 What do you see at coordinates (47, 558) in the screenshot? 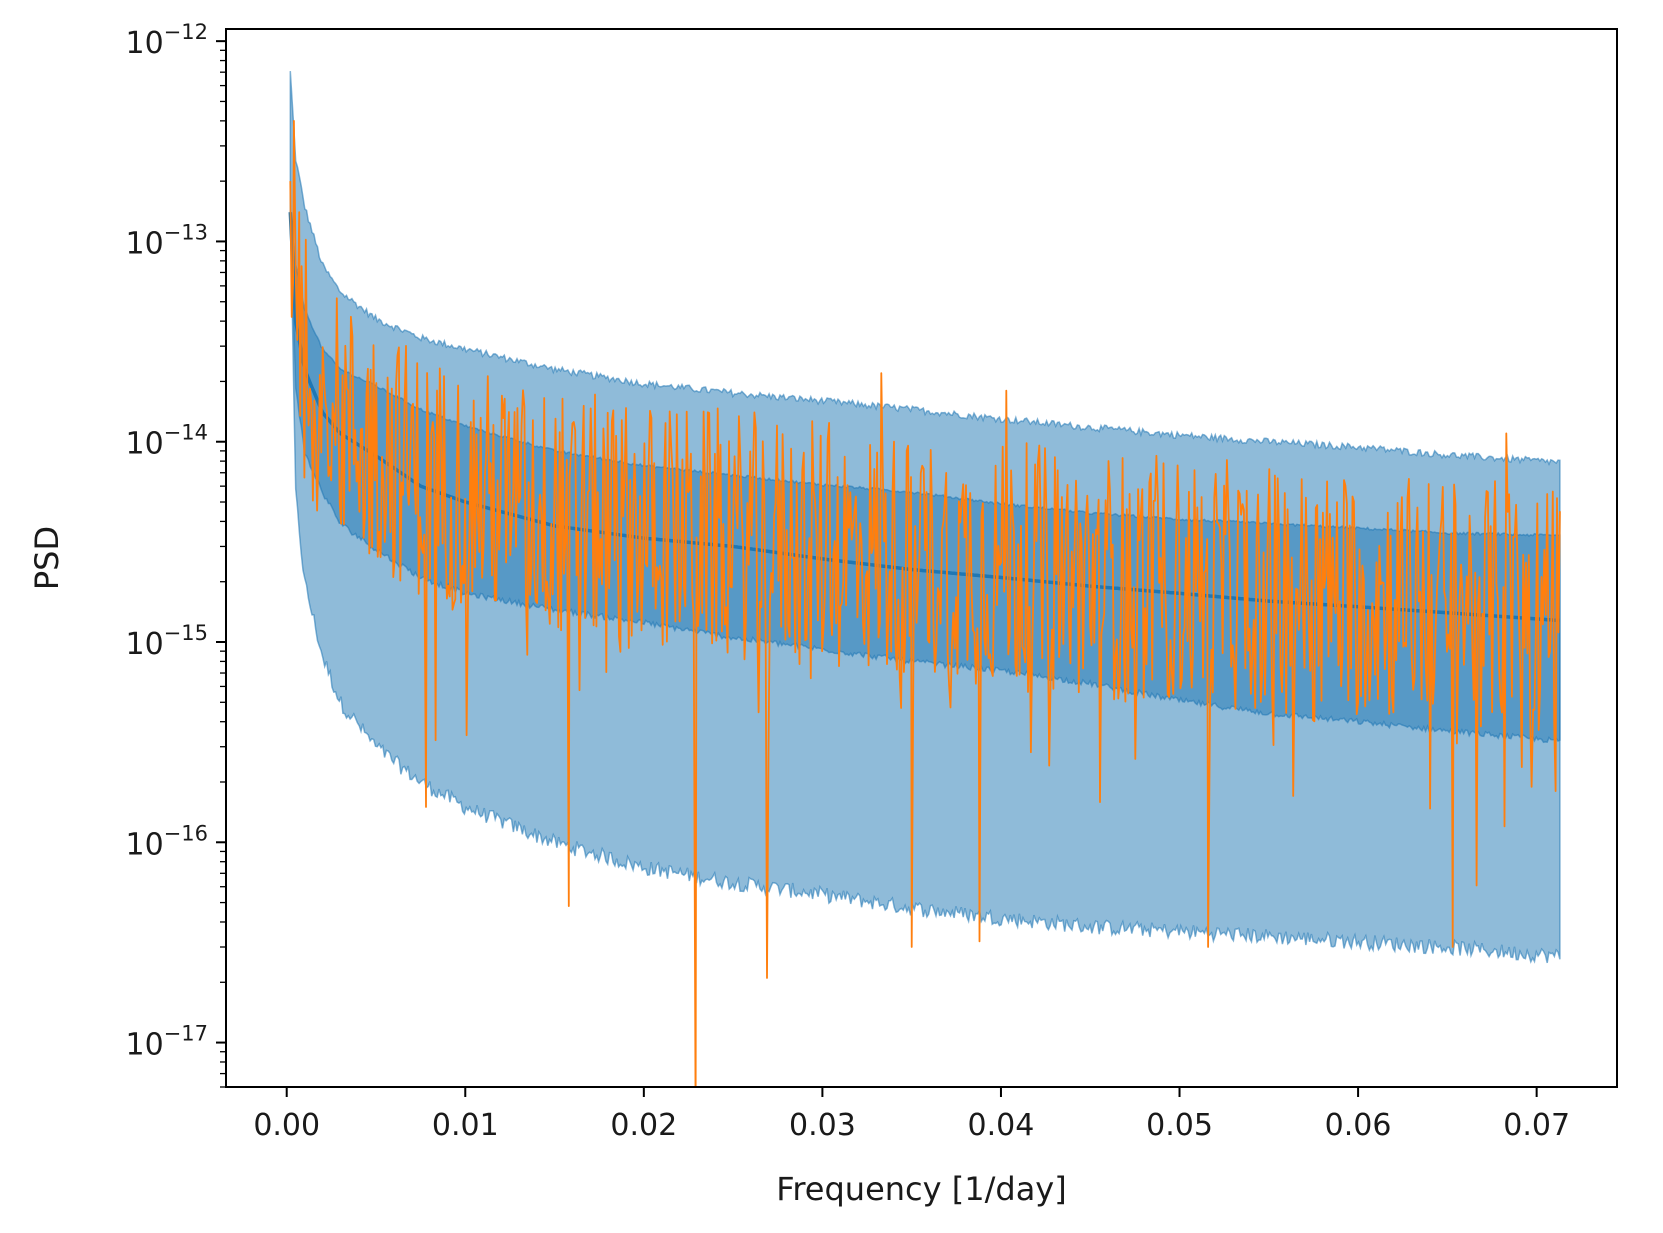
I see `y-axis-label: PSD` at bounding box center [47, 558].